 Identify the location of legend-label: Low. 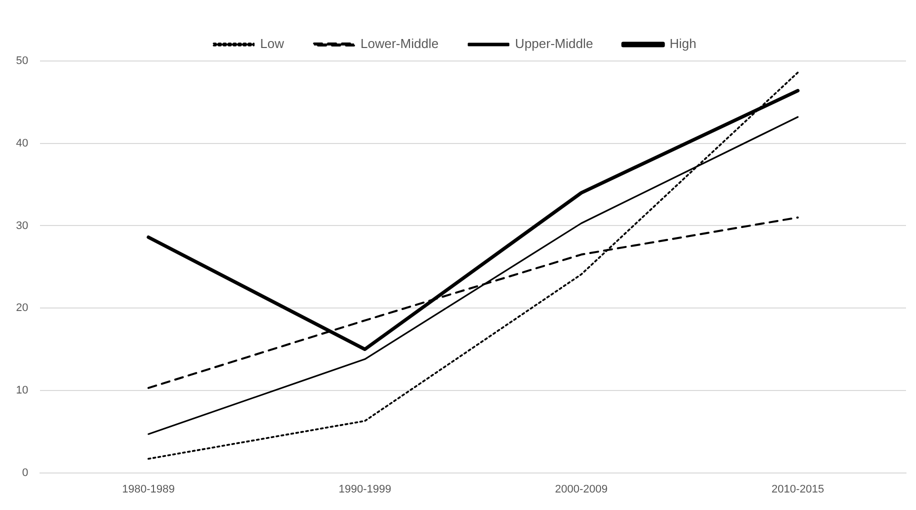
(272, 44).